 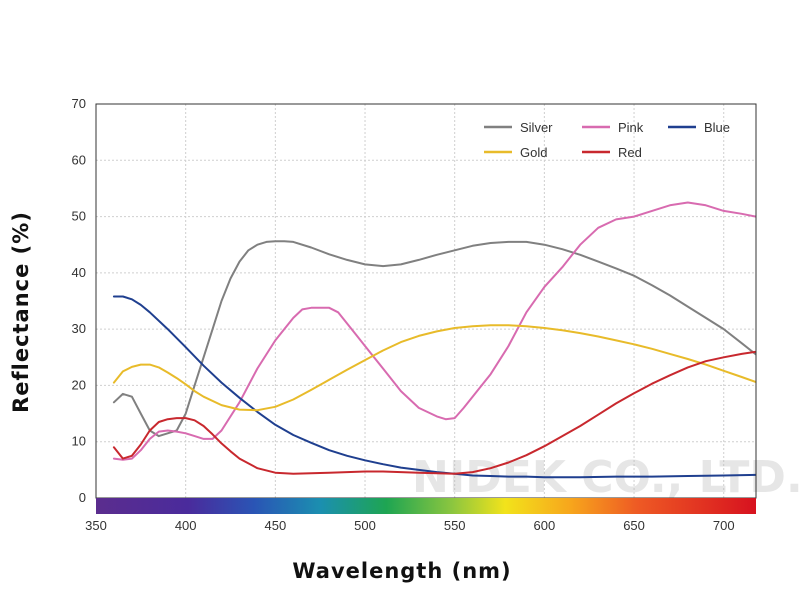 I want to click on y-tick-label: 40, so click(x=79, y=272).